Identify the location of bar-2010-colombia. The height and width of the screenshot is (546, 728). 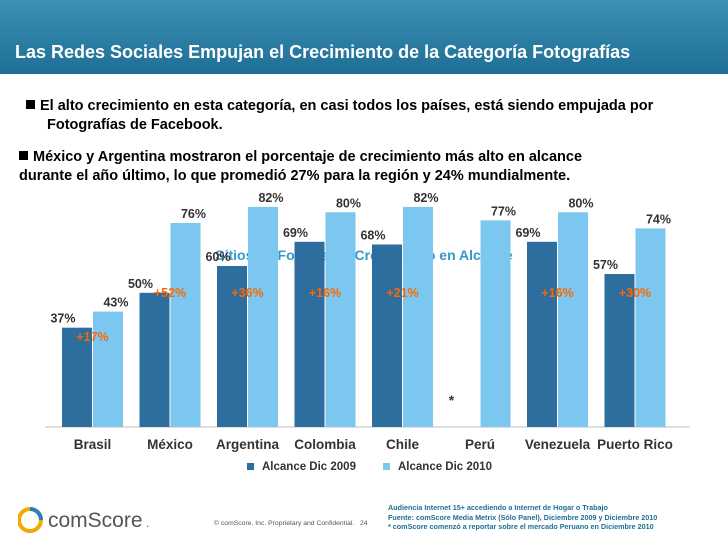
(340, 319).